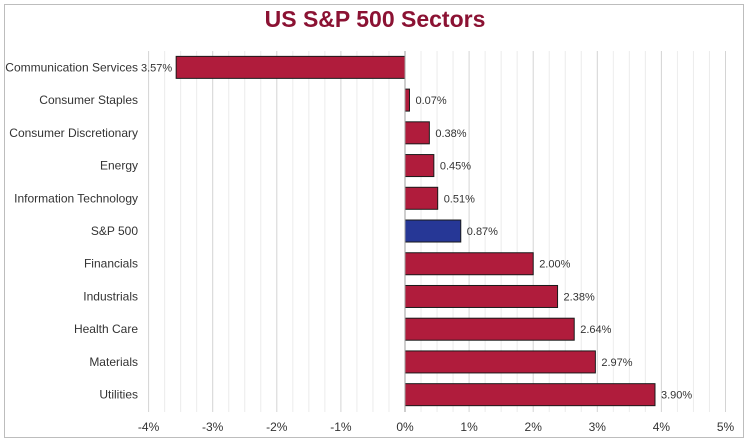 The image size is (750, 443). Describe the element at coordinates (106, 329) in the screenshot. I see `category-label: Health Care` at that location.